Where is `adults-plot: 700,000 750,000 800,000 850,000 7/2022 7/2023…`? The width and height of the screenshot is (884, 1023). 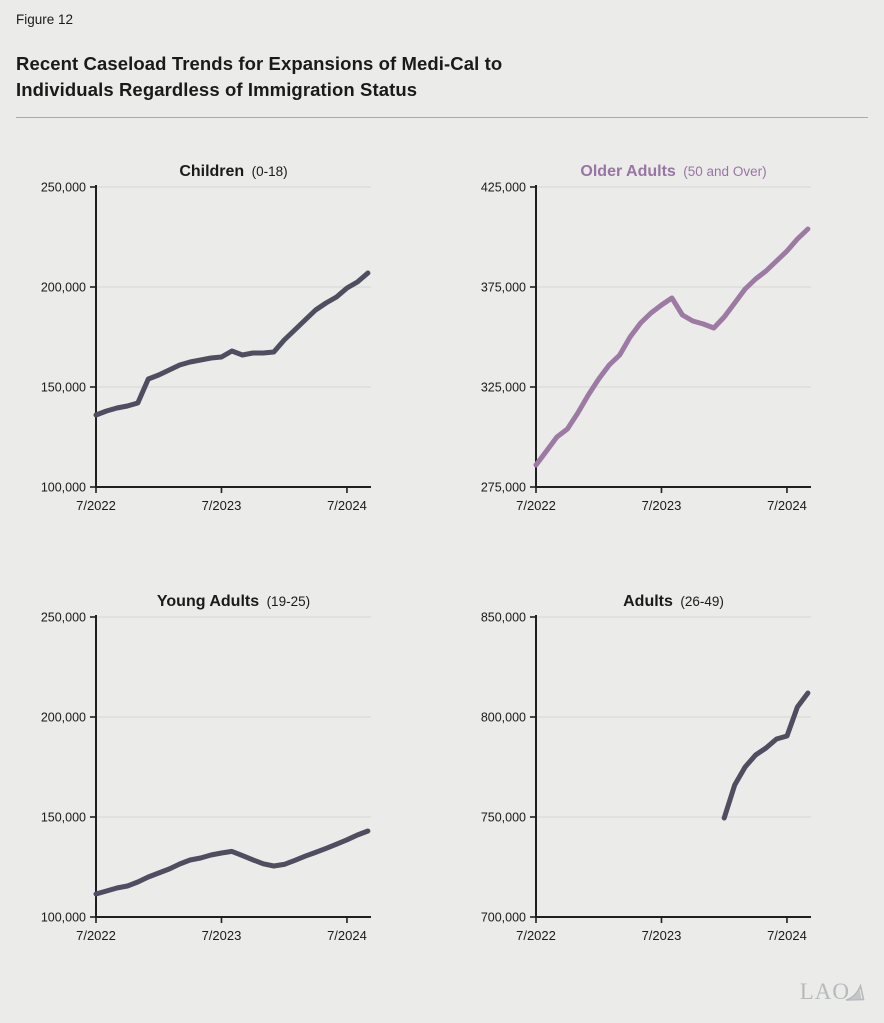 adults-plot: 700,000 750,000 800,000 850,000 7/2022 7/2023… is located at coordinates (646, 777).